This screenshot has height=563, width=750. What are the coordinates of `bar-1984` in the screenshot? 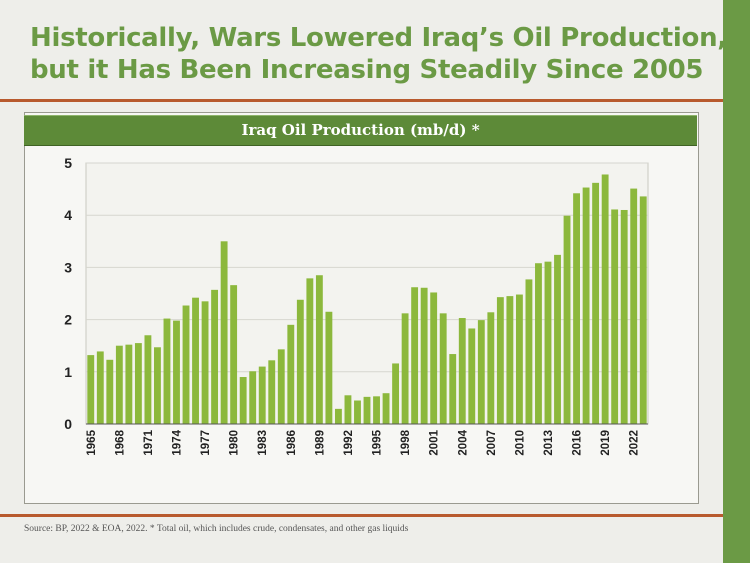 It's located at (272, 392).